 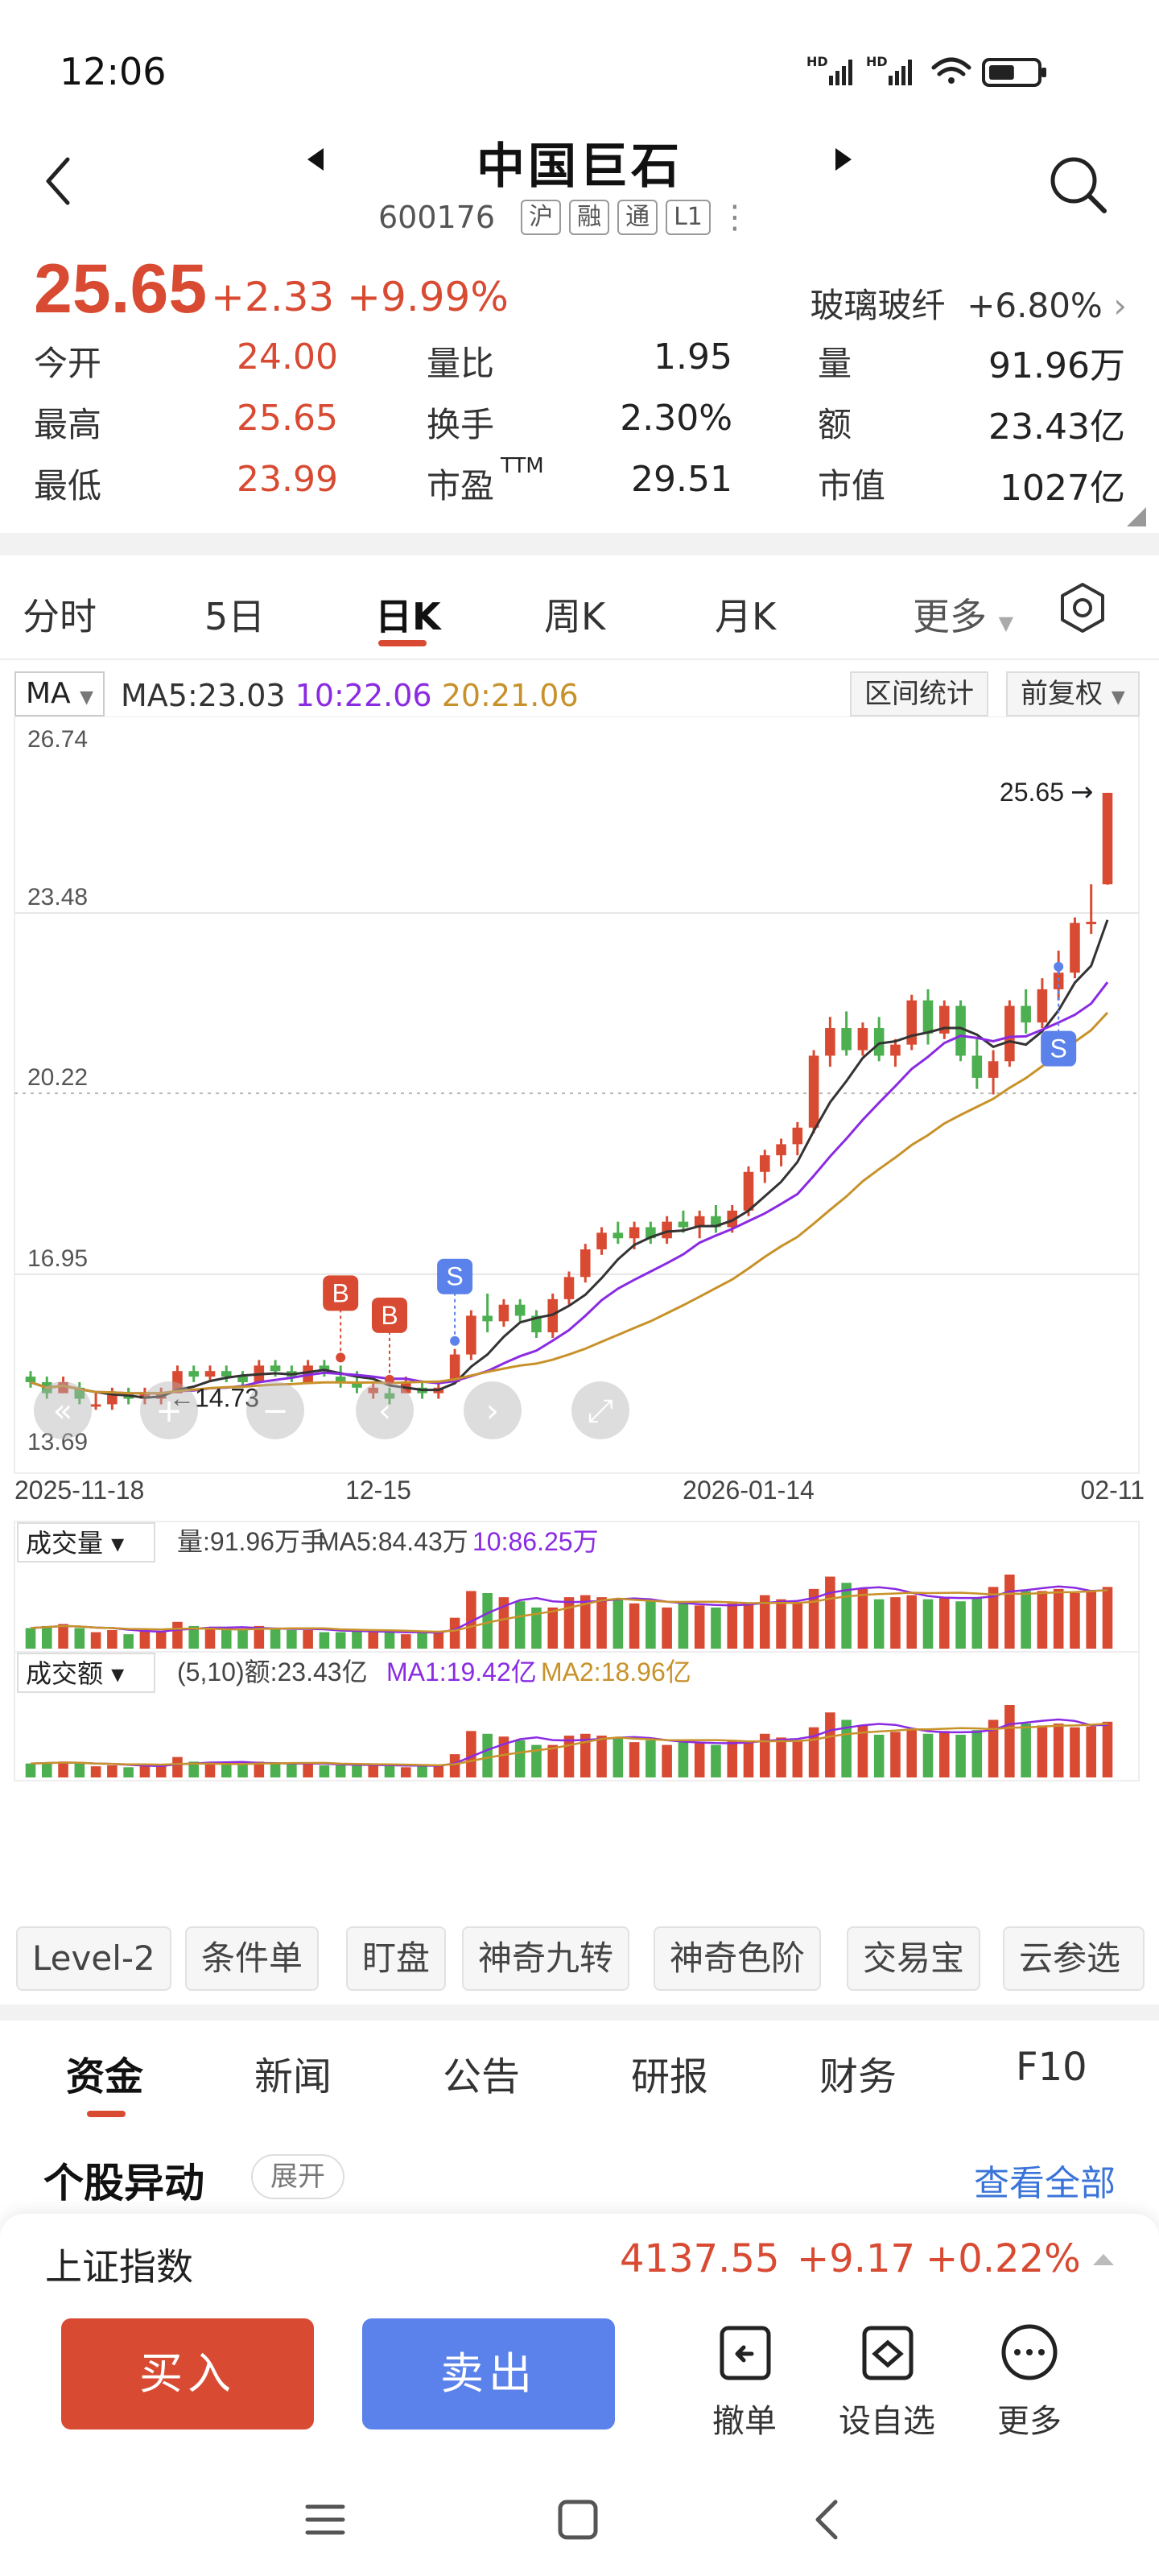 I want to click on wifi-icon, so click(x=951, y=70).